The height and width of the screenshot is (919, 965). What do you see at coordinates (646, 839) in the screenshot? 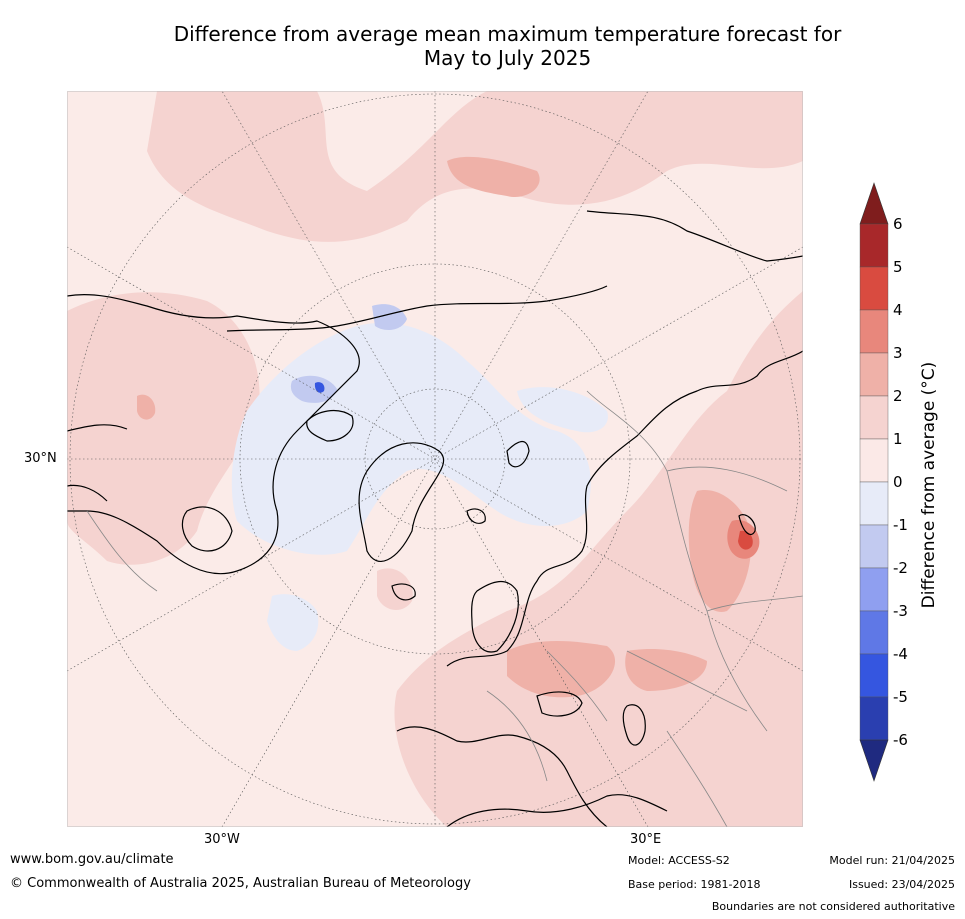
I see `lon-label-30e: 30°E` at bounding box center [646, 839].